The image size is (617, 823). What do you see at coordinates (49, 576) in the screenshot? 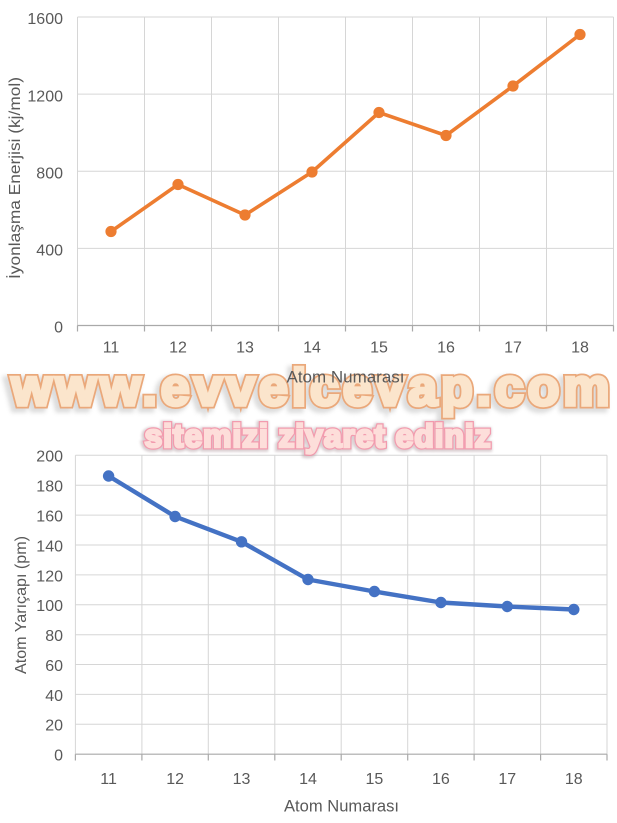
I see `svg-text: 120` at bounding box center [49, 576].